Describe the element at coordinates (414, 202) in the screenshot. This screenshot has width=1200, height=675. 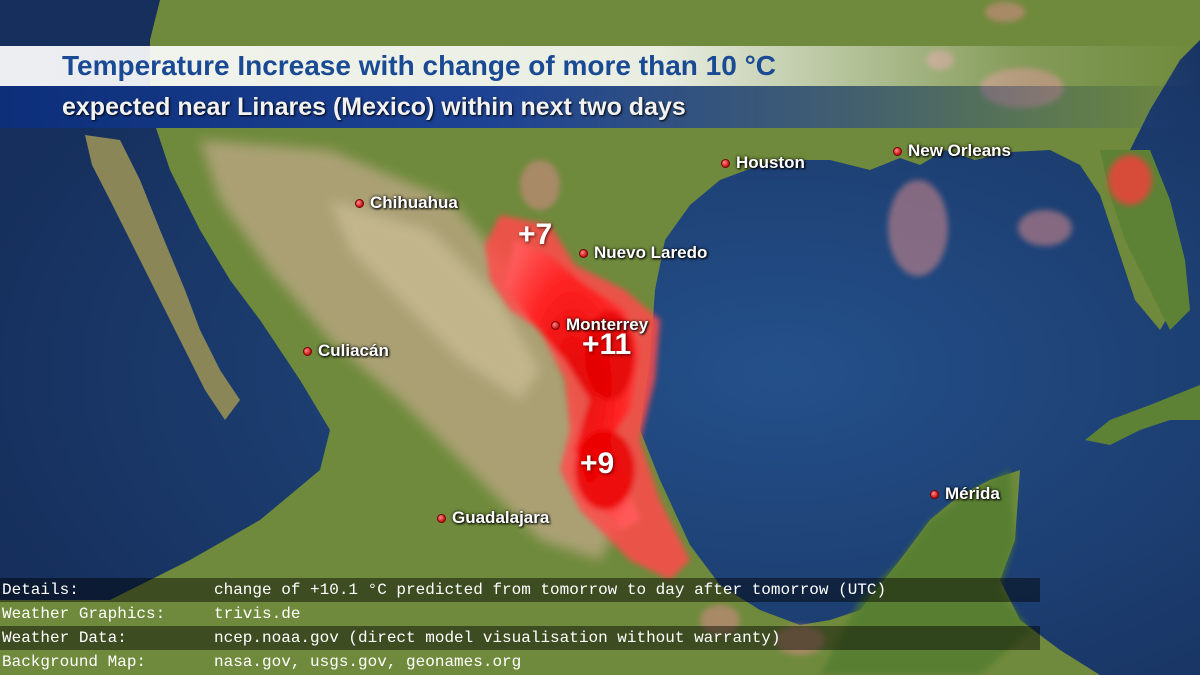
I see `city-label: Chihuahua` at that location.